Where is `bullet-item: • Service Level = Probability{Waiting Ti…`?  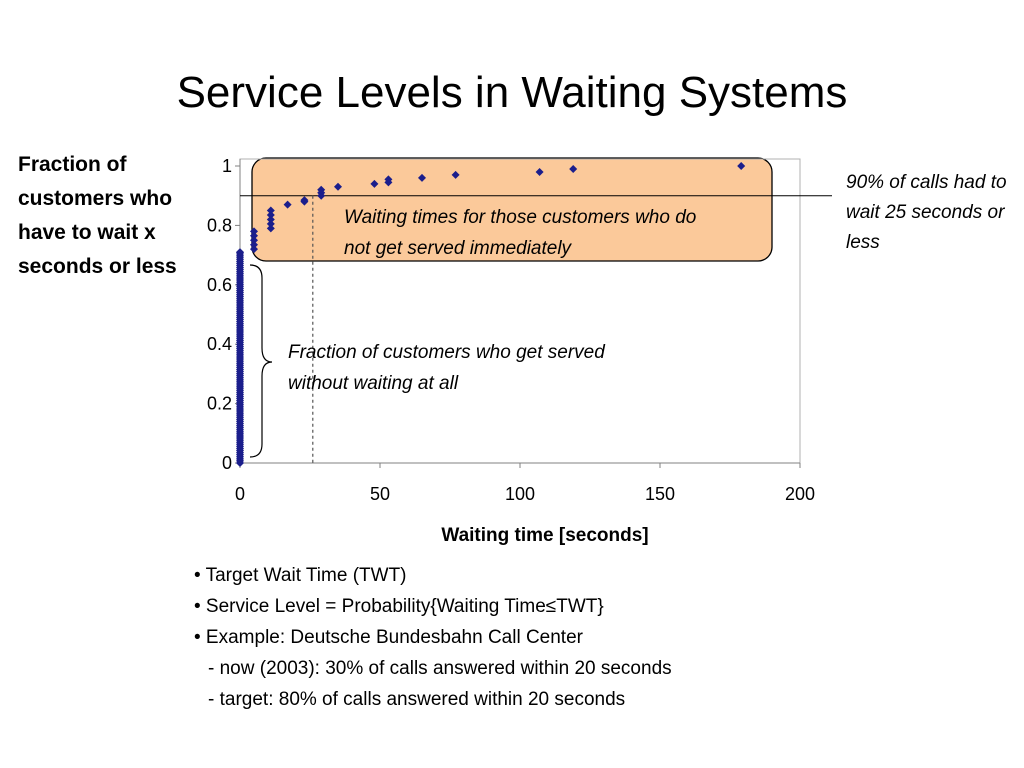
bullet-item: • Service Level = Probability{Waiting Ti… is located at coordinates (399, 606).